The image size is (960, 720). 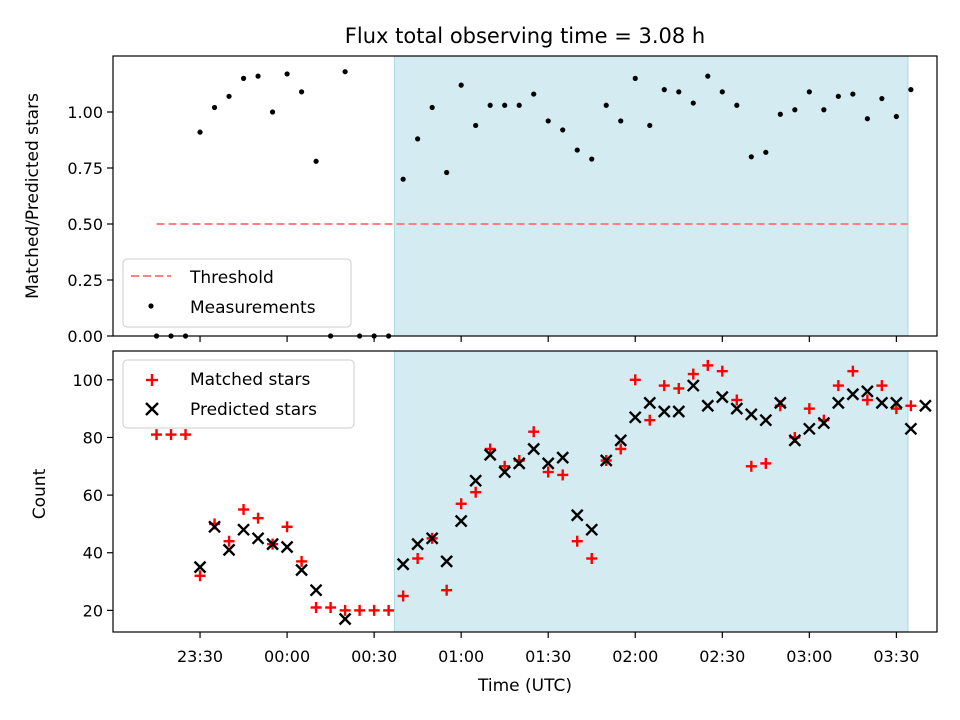 I want to click on top-x-ticks, so click(x=548, y=339).